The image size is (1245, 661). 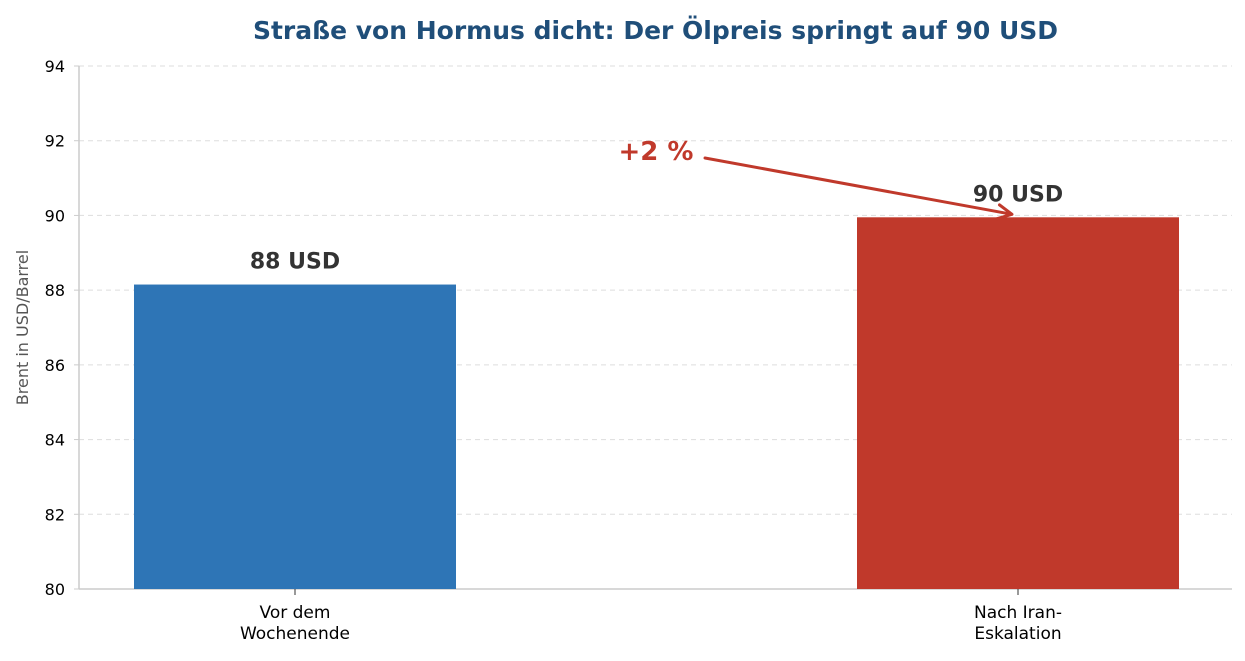 I want to click on value-labels: 88 USD 90 USD, so click(x=656, y=228).